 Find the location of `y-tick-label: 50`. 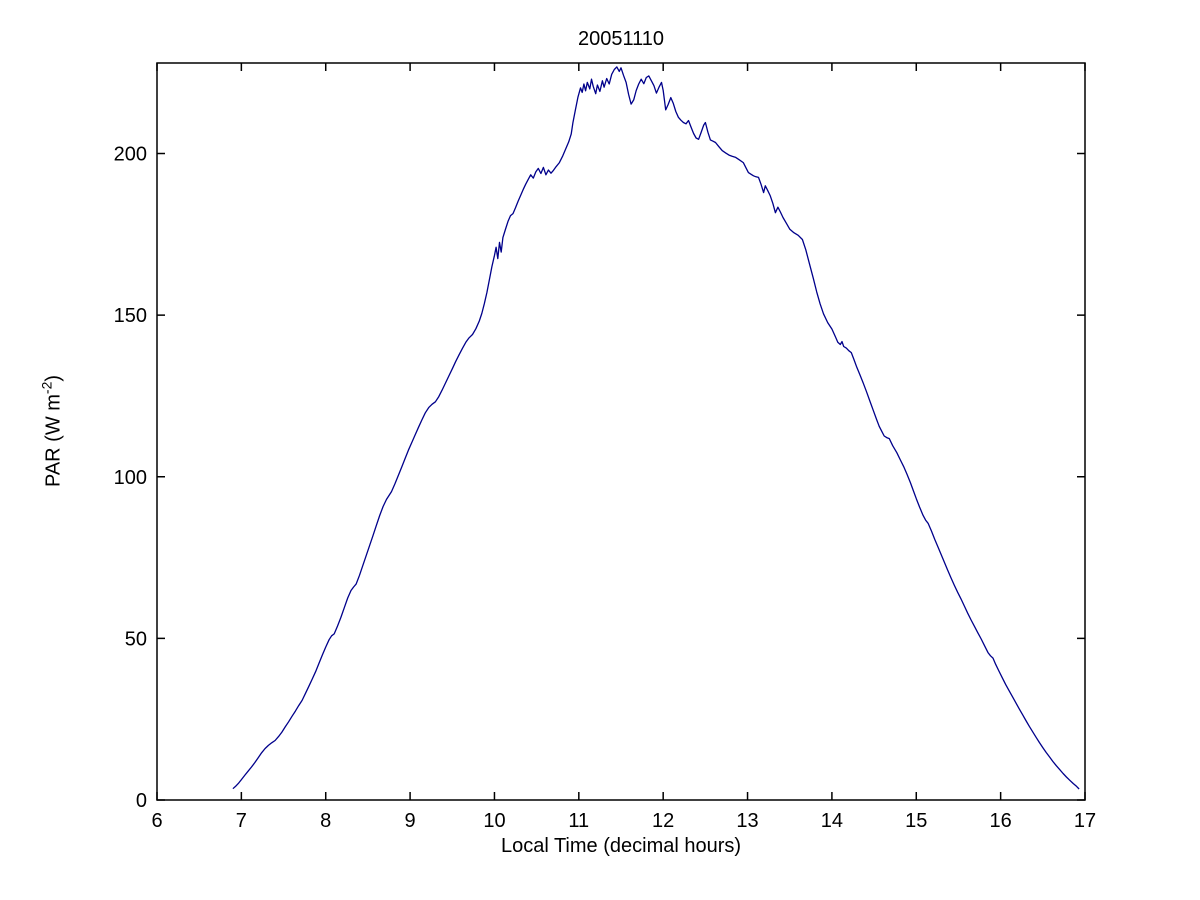

y-tick-label: 50 is located at coordinates (136, 639).